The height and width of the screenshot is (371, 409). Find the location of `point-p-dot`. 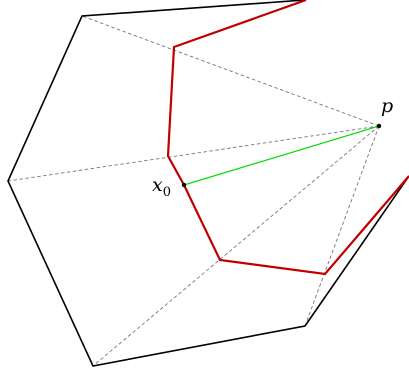

point-p-dot is located at coordinates (379, 126).